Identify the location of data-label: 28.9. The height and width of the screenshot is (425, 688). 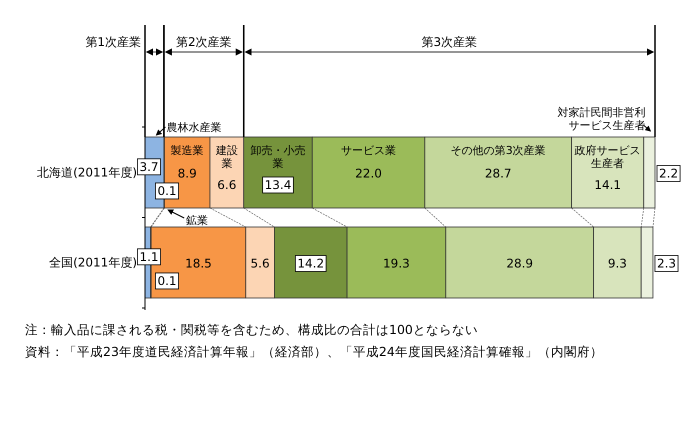
(520, 263).